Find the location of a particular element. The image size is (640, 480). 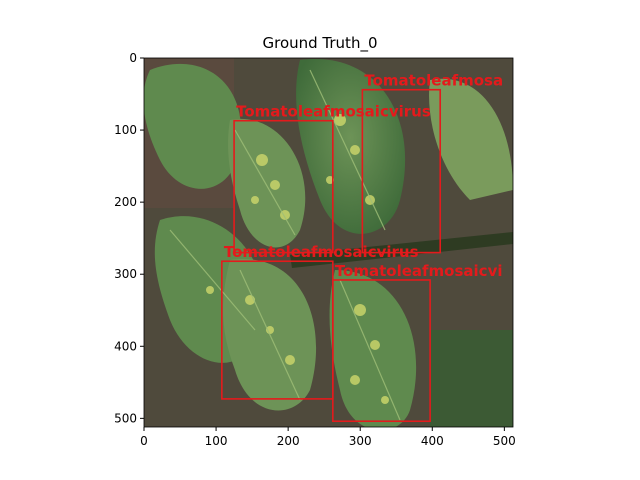

figure-title: Ground Truth_0 is located at coordinates (320, 43).